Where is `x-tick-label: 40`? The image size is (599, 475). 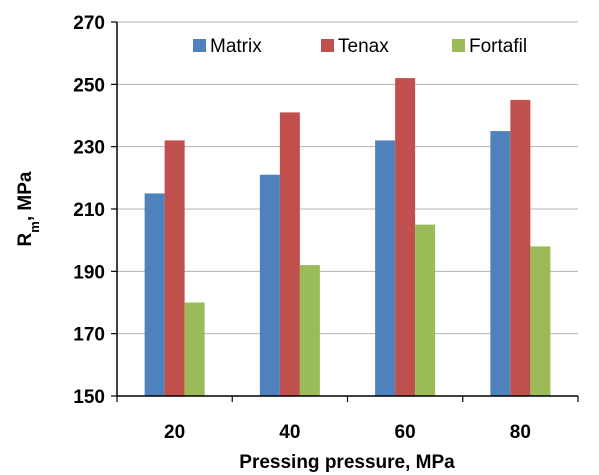
x-tick-label: 40 is located at coordinates (289, 432).